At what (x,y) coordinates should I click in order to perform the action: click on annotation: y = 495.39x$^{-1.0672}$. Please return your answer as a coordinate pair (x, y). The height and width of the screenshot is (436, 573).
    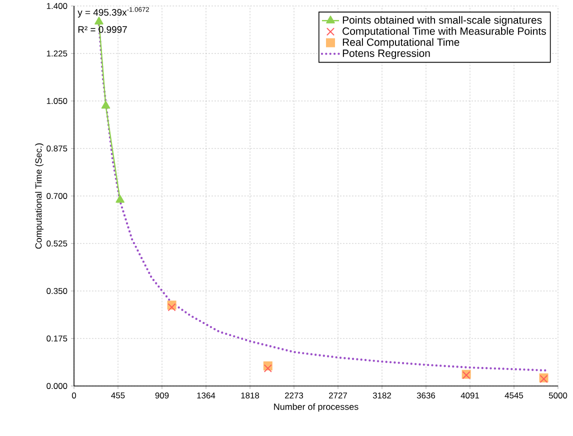
    Looking at the image, I should click on (113, 12).